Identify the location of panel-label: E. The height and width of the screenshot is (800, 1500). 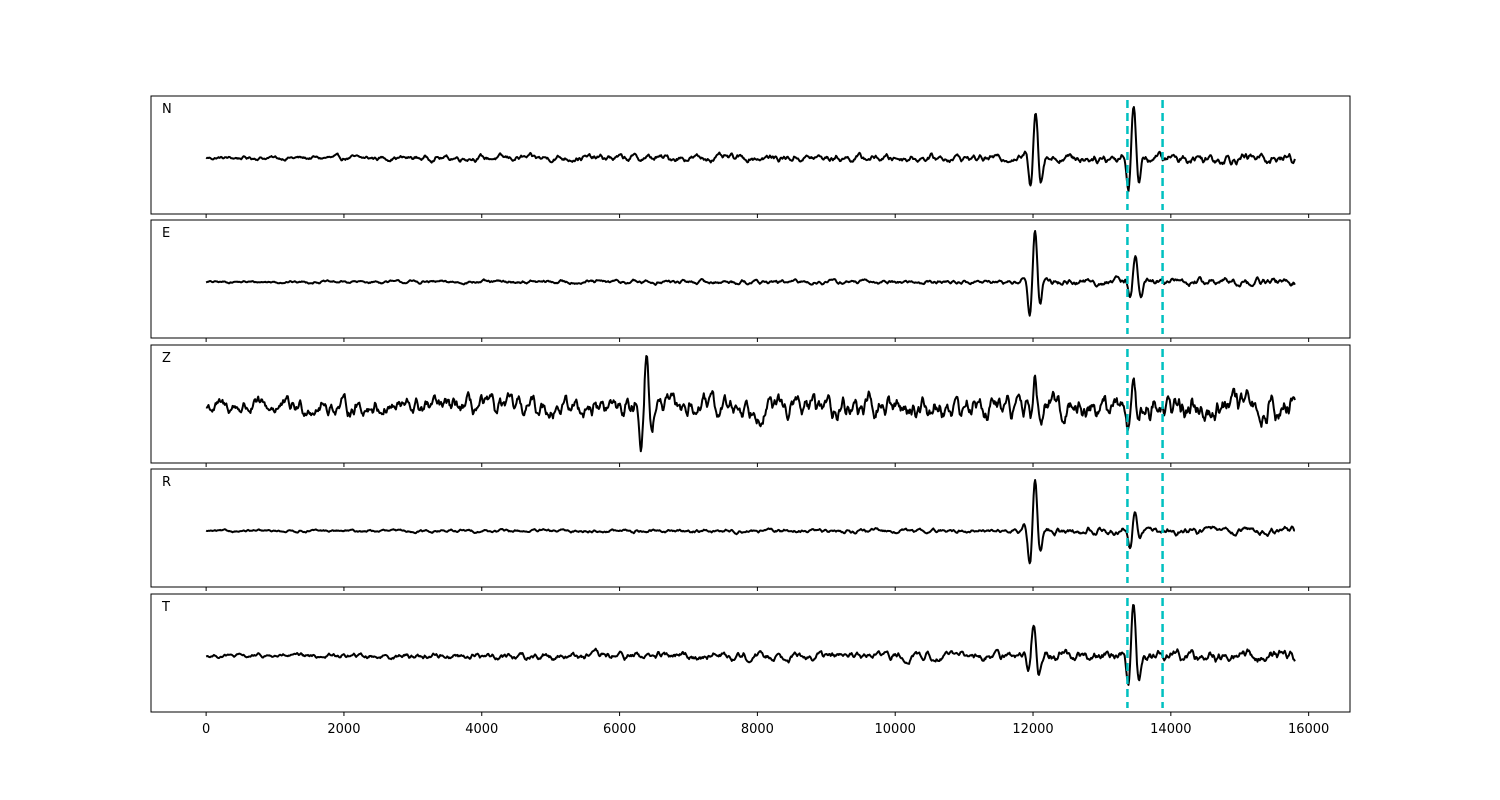
(166, 233).